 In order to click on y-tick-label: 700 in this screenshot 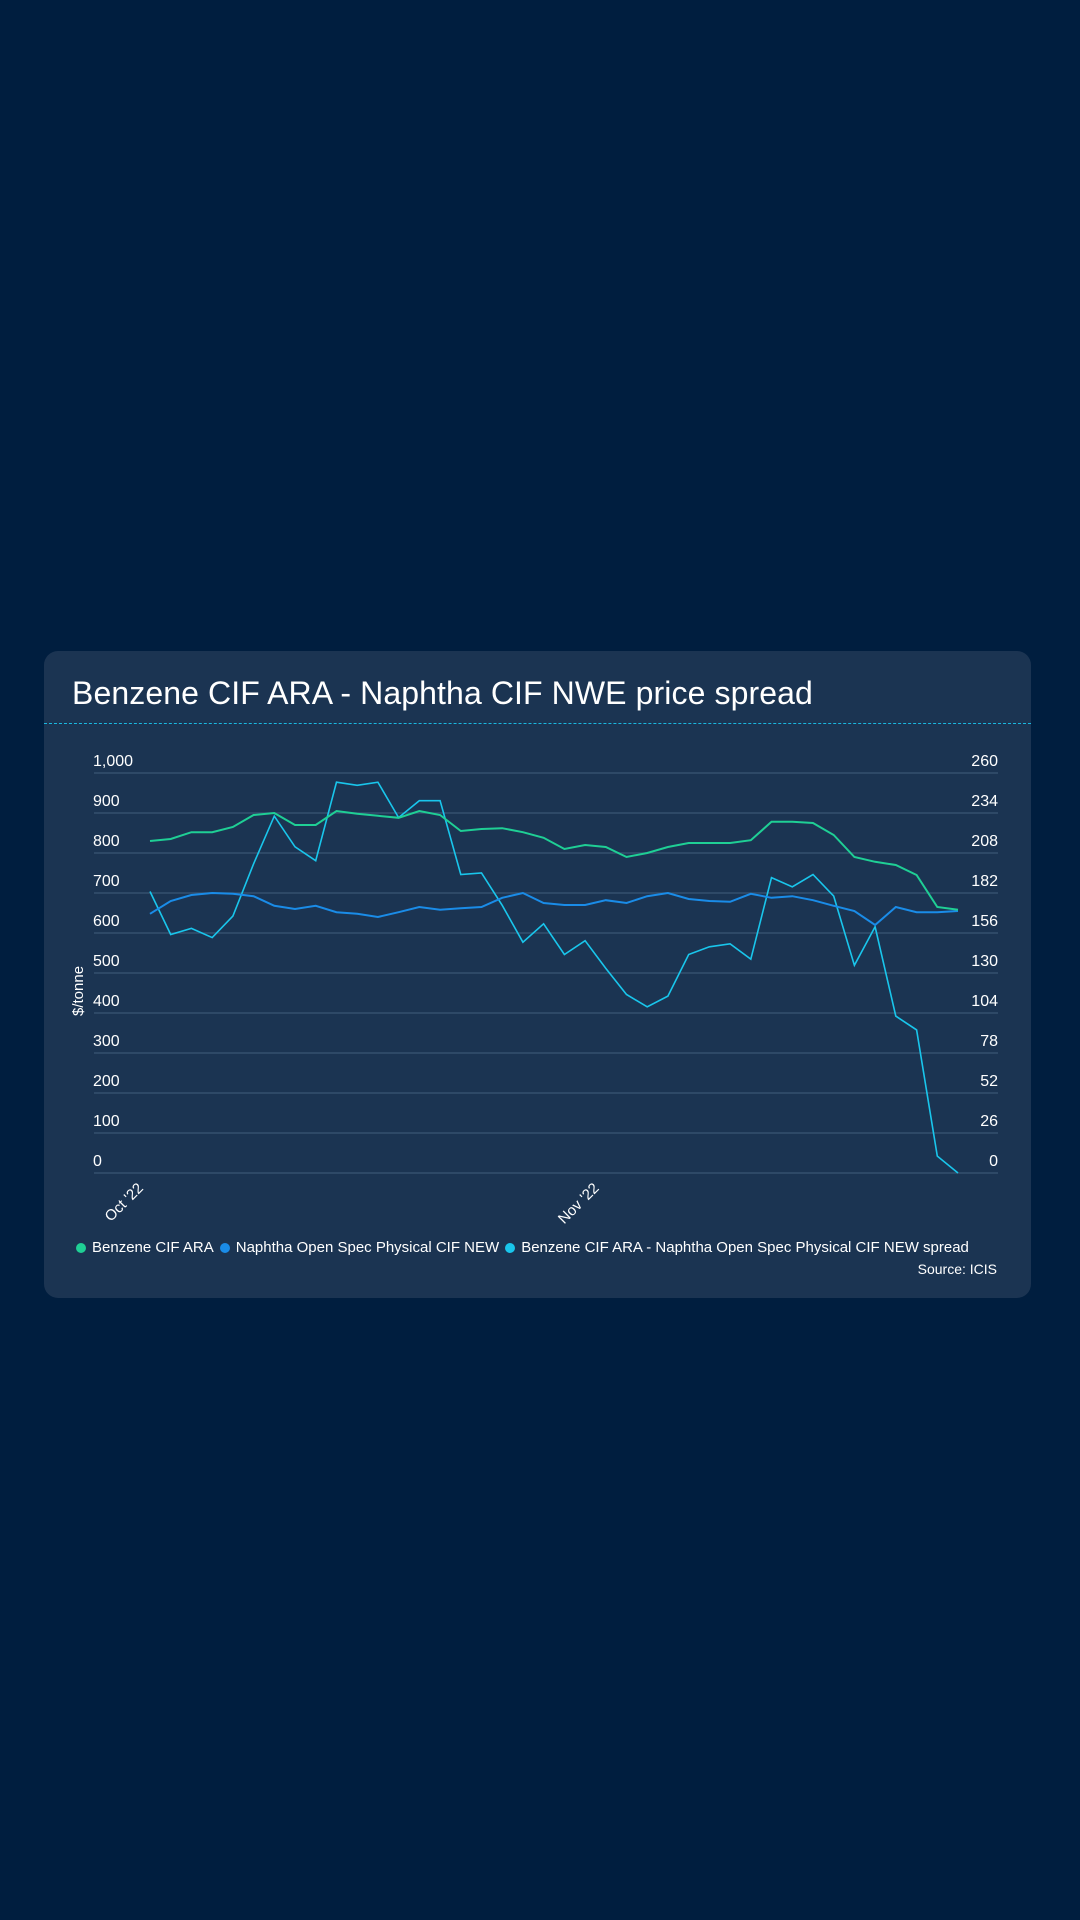, I will do `click(106, 881)`.